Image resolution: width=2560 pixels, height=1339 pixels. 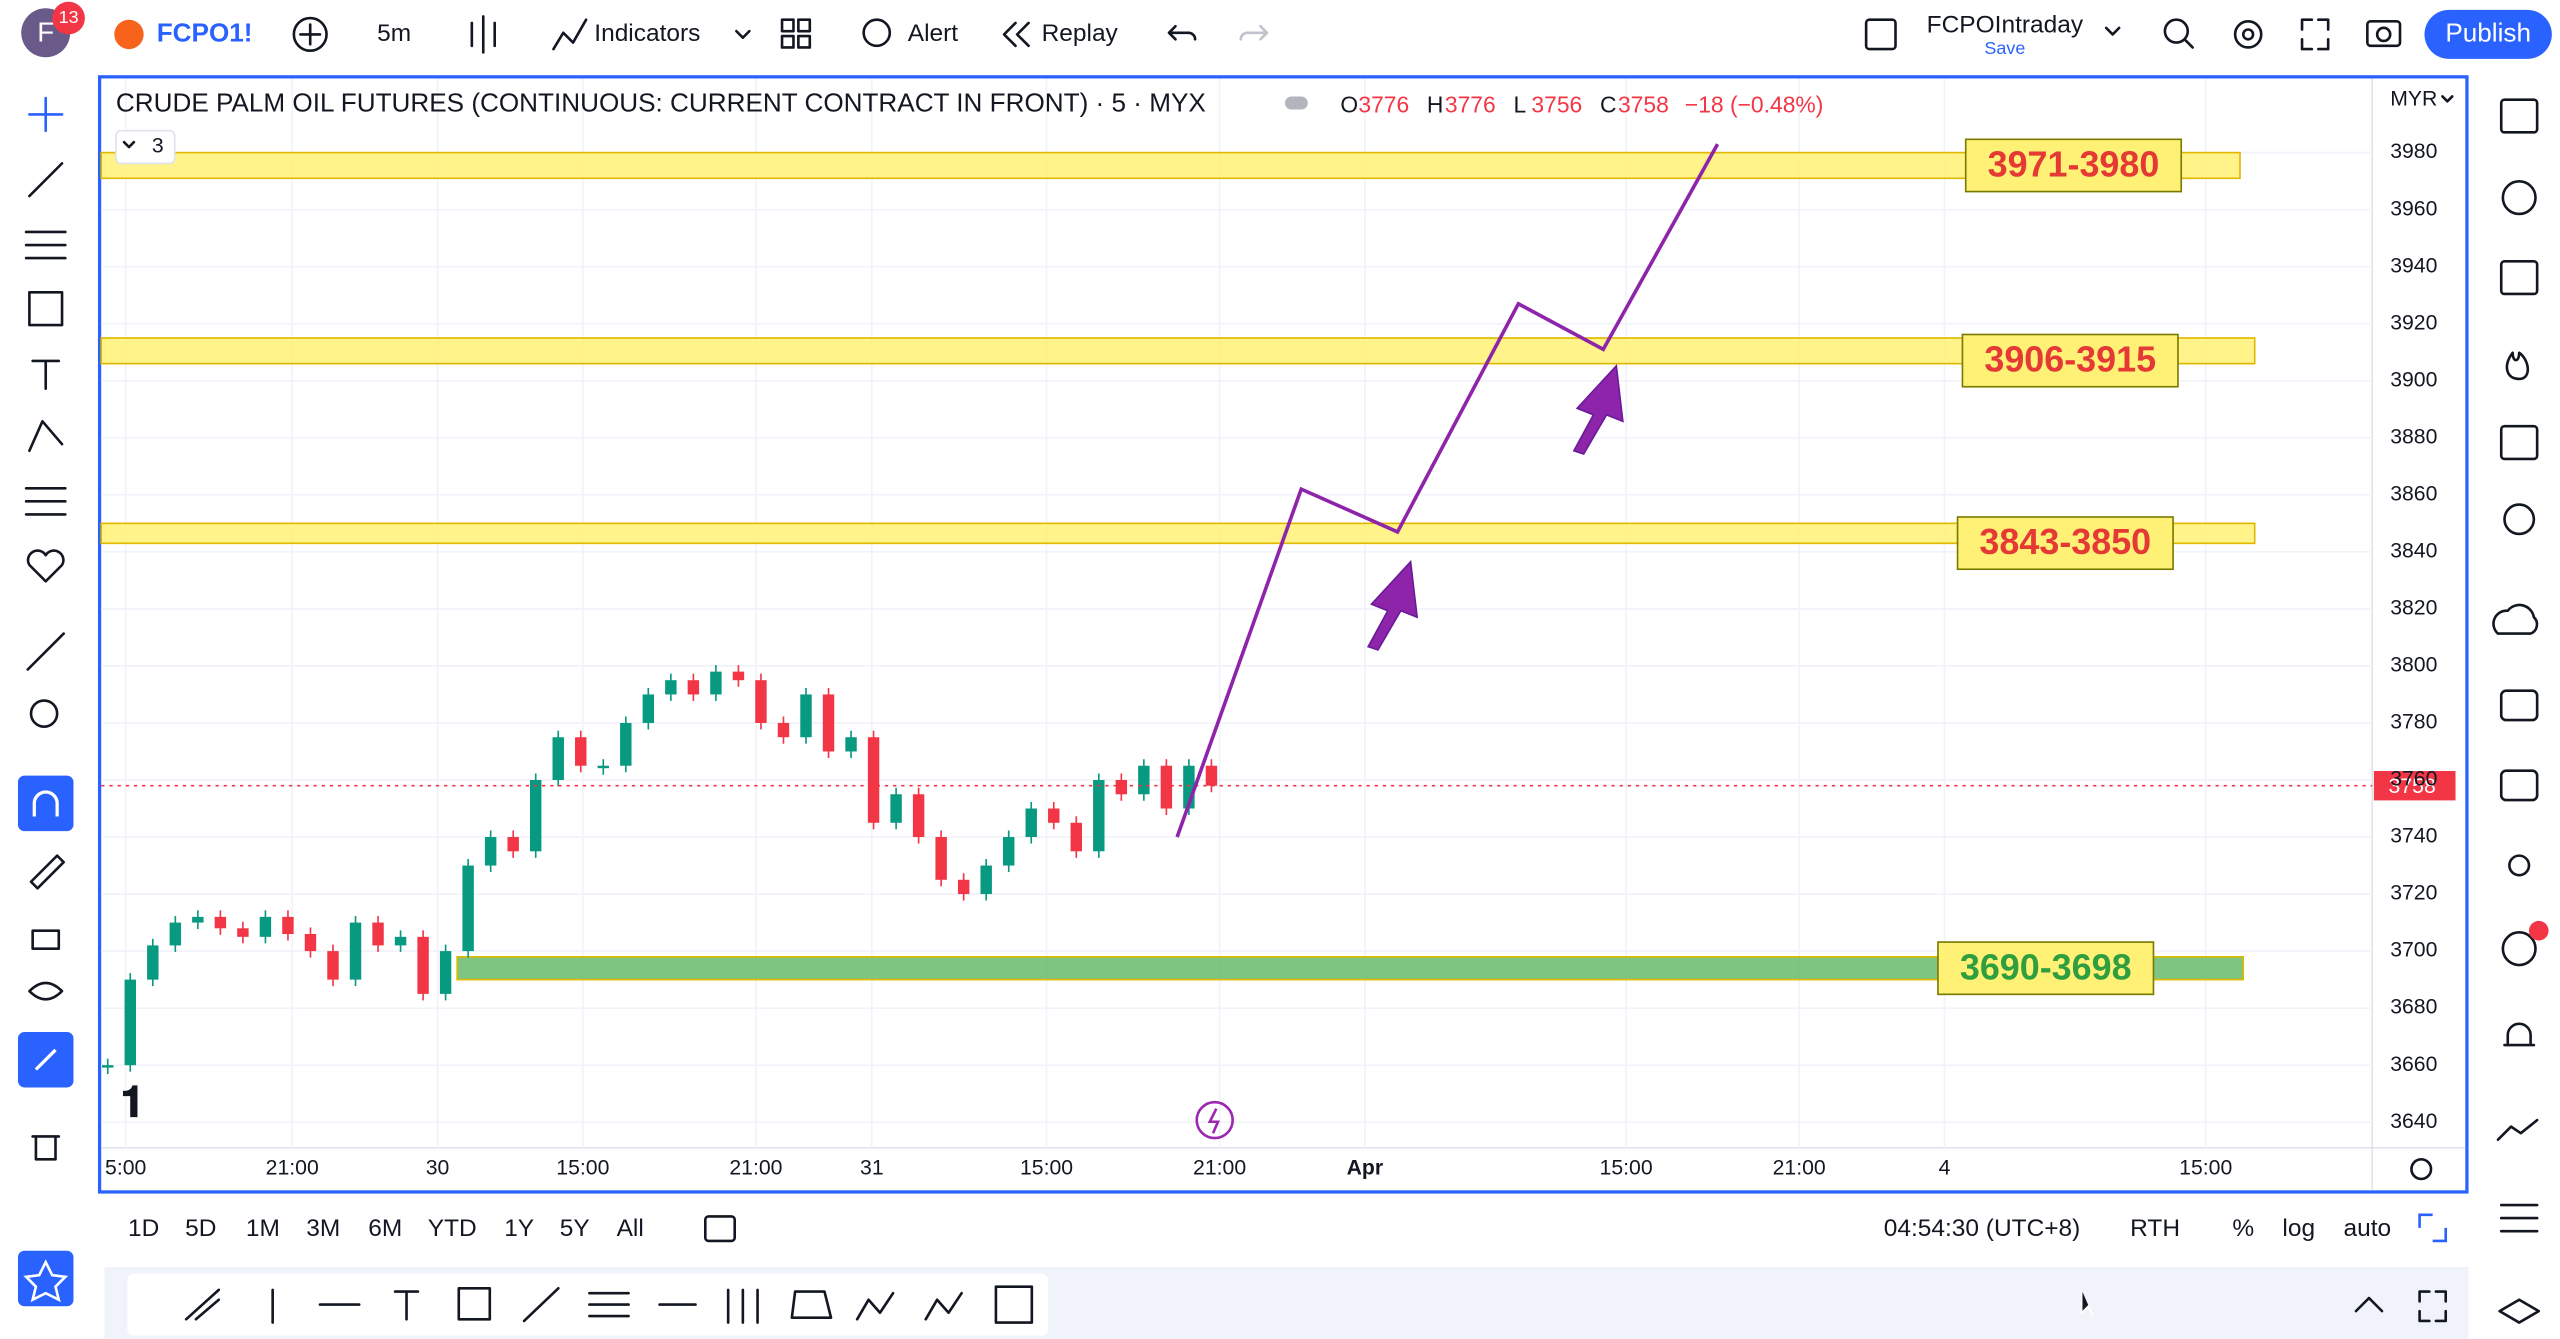 What do you see at coordinates (2515, 619) in the screenshot?
I see `streams` at bounding box center [2515, 619].